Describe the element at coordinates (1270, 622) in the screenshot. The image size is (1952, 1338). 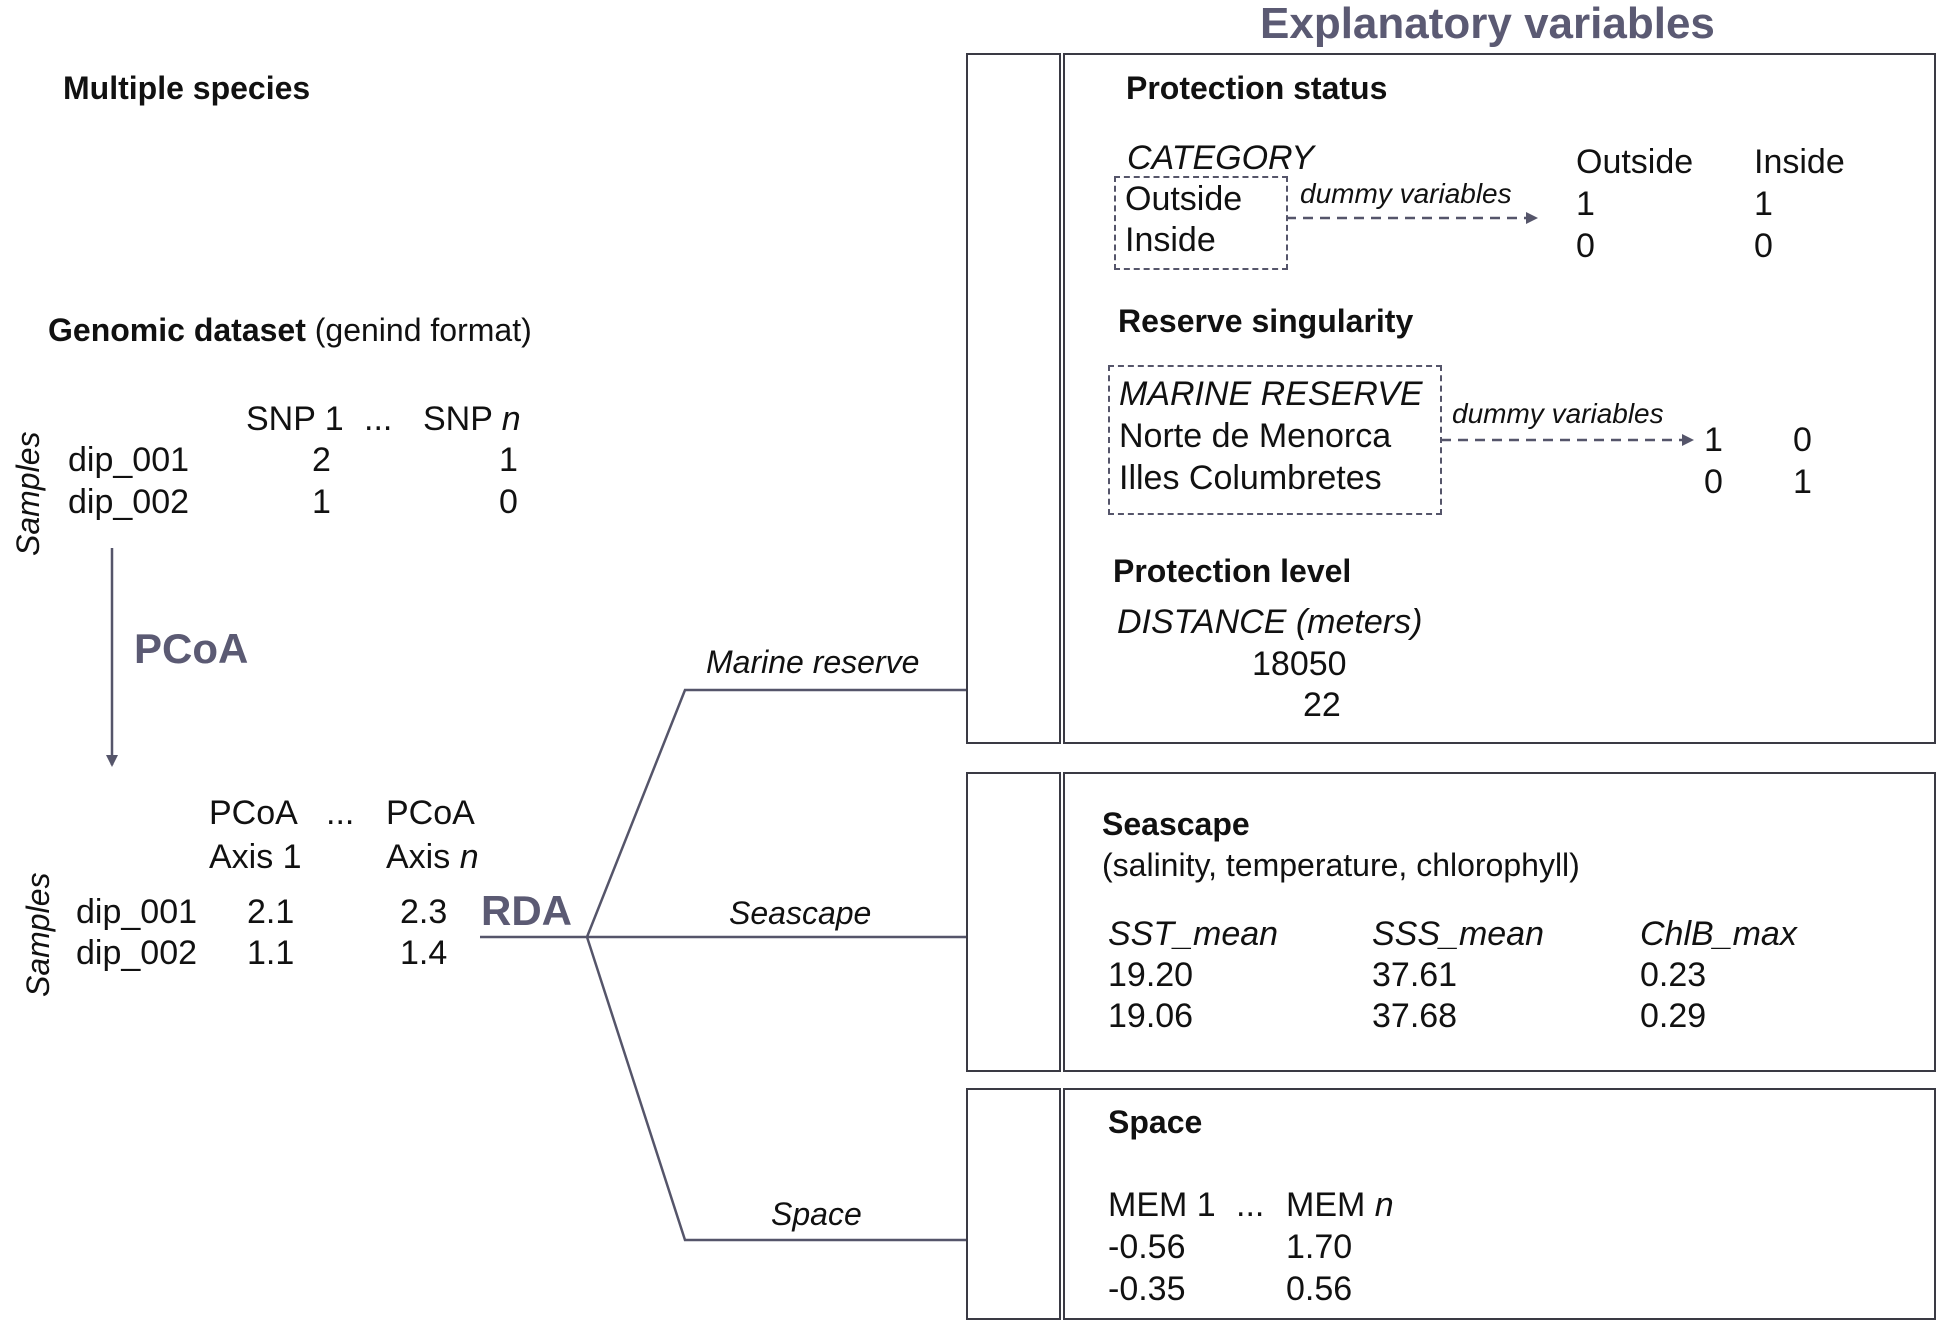
I see `distance-header: DISTANCE (meters)` at that location.